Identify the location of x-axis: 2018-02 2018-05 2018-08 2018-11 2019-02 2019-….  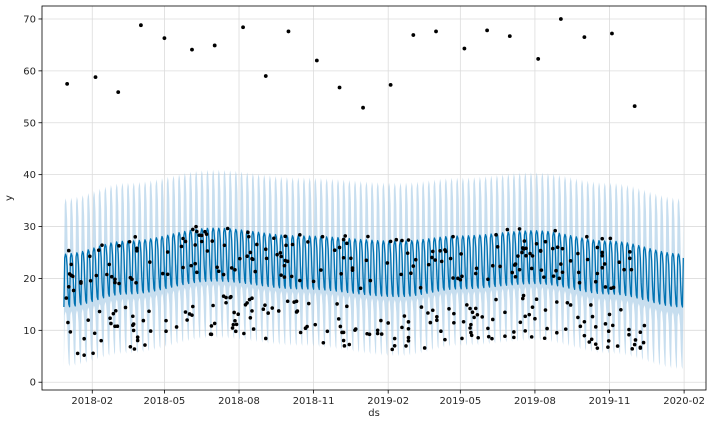
(388, 398).